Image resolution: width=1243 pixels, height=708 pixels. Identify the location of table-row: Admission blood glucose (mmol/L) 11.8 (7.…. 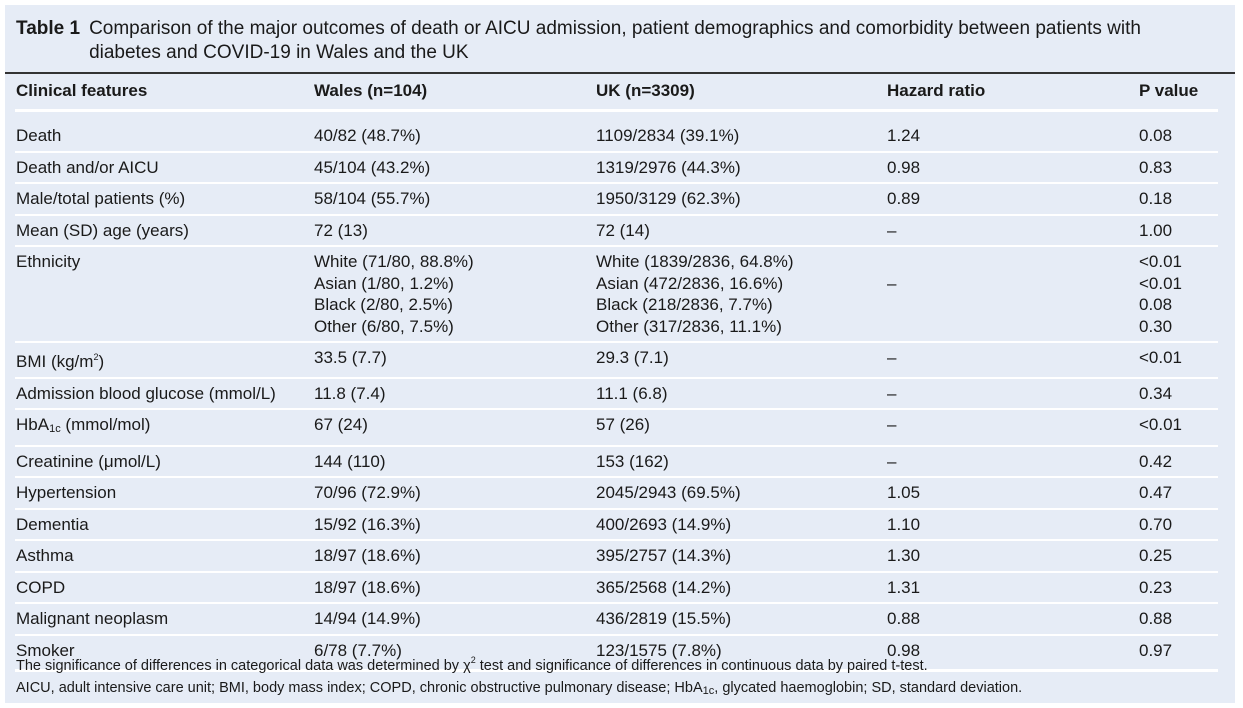
(616, 393).